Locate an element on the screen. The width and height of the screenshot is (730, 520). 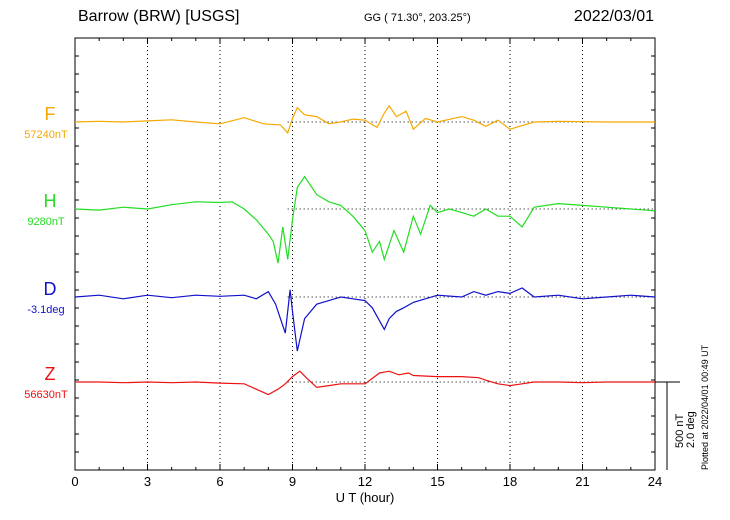
station-title: Barrow (BRW) [USGS] is located at coordinates (159, 16).